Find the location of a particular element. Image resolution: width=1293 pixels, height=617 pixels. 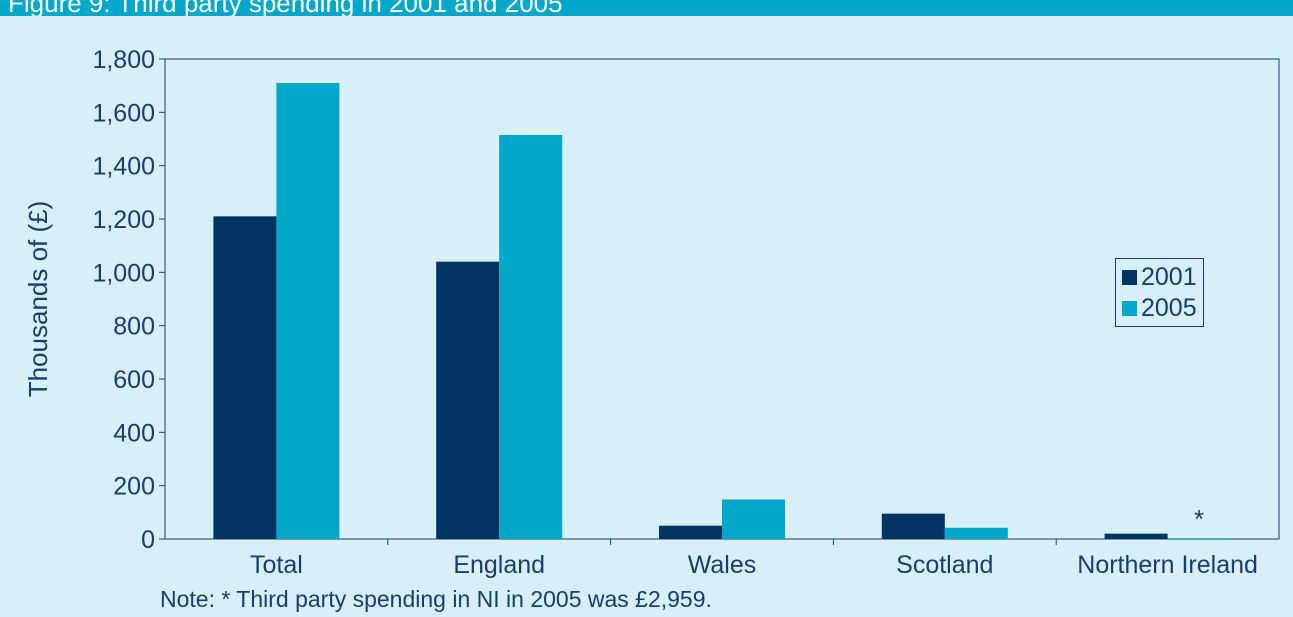

chart-legend: 2001 2005 is located at coordinates (1159, 292).